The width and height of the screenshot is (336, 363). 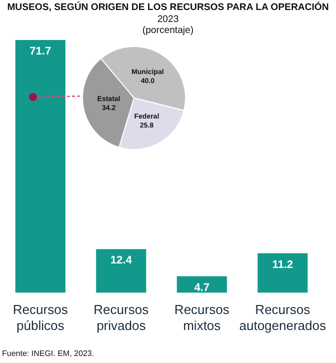 I want to click on chart-title: MUSEOS, SEGÚN ORIGEN DE LOS RECURSOS PARA LA OPERACIÓN, so click(x=168, y=7).